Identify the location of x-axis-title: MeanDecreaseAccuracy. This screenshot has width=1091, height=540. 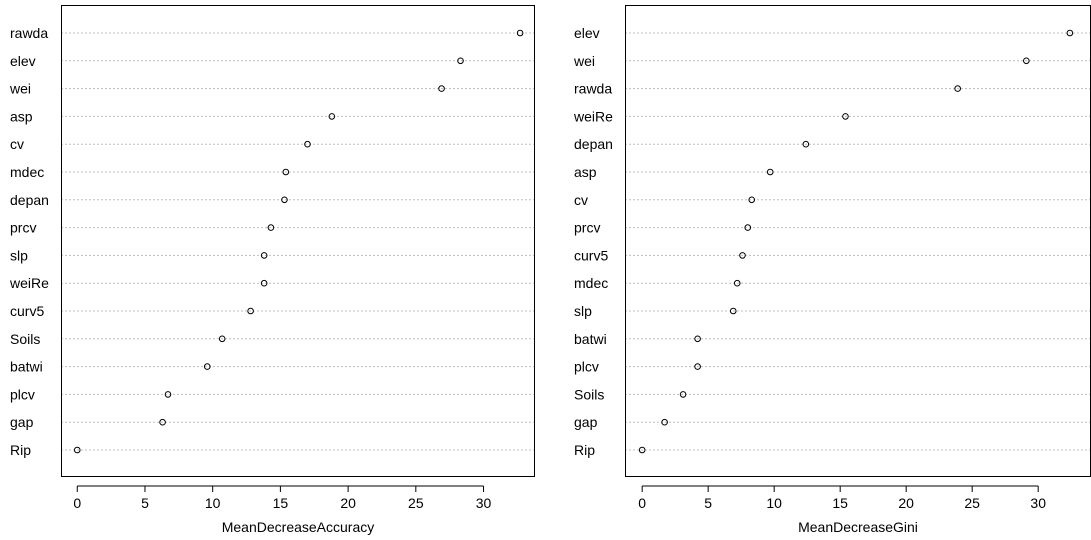
(298, 527).